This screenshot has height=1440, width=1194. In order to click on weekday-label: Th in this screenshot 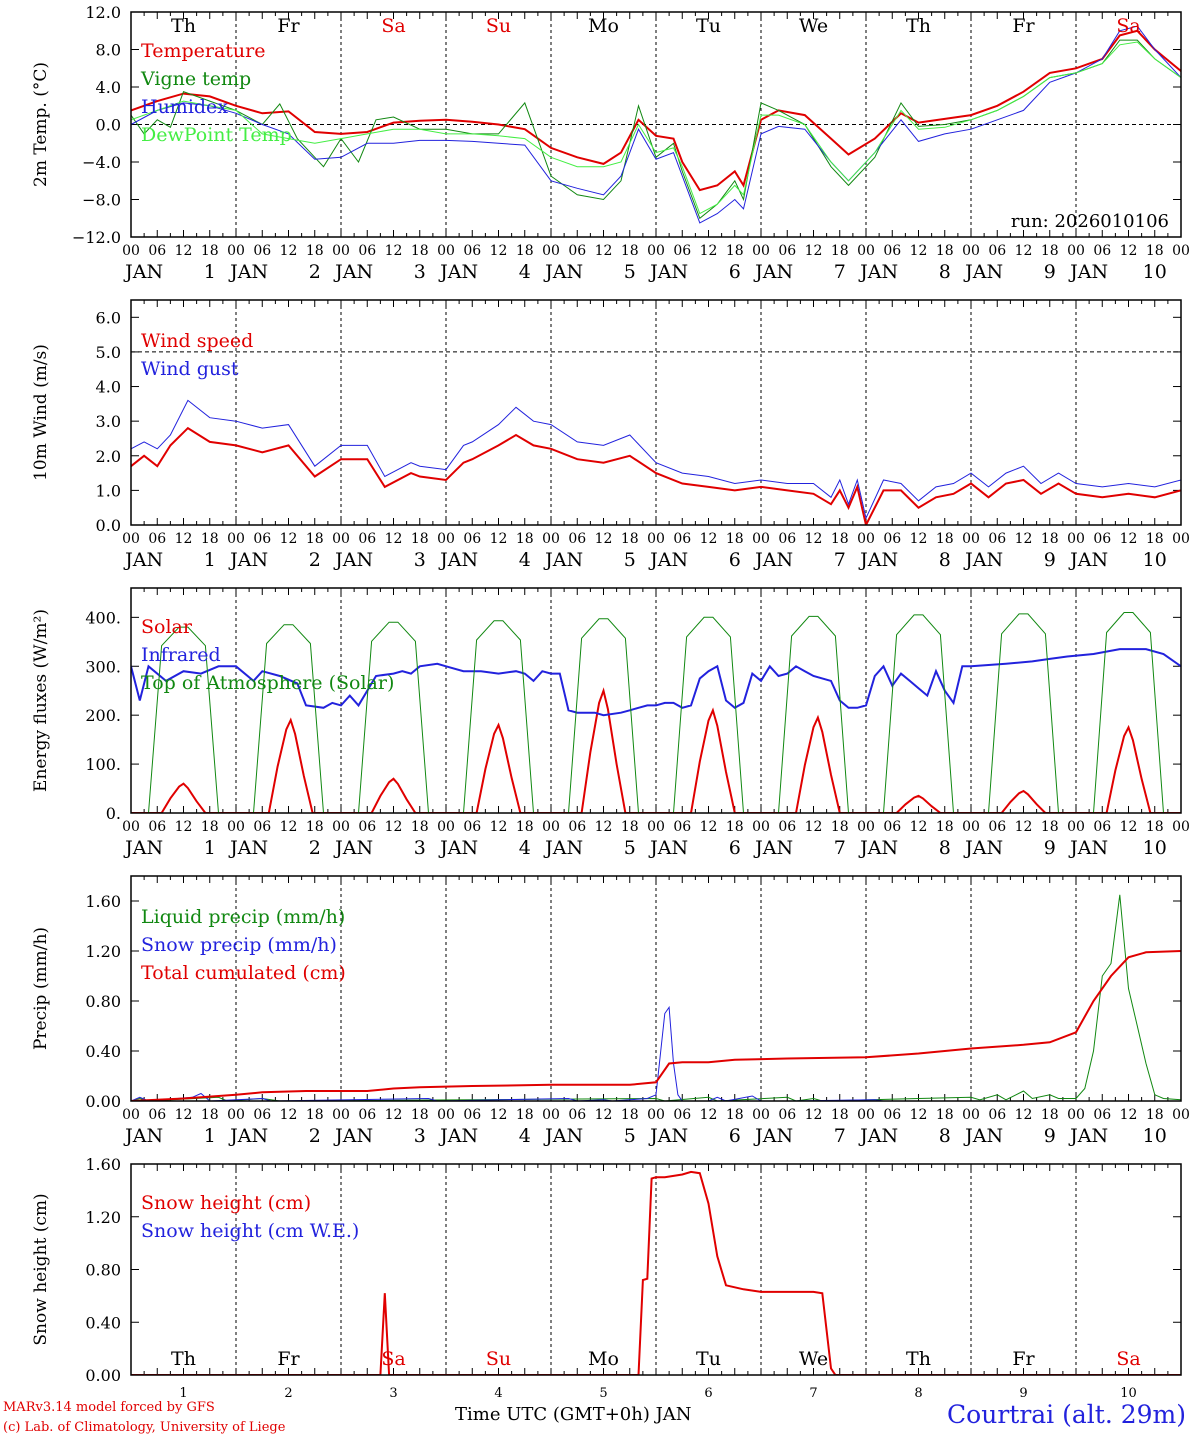, I will do `click(183, 26)`.